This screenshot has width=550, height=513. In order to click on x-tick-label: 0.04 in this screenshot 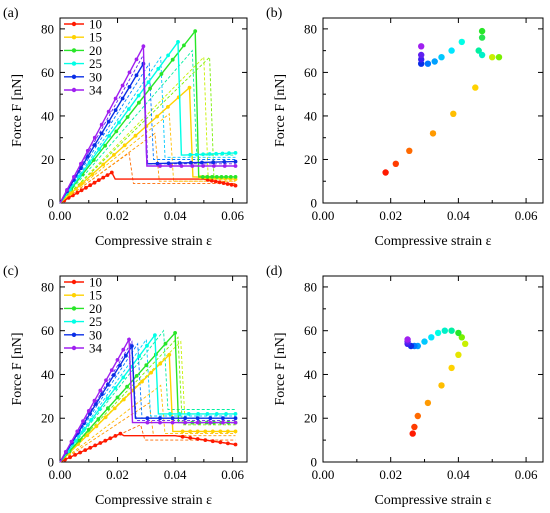, I will do `click(458, 474)`.